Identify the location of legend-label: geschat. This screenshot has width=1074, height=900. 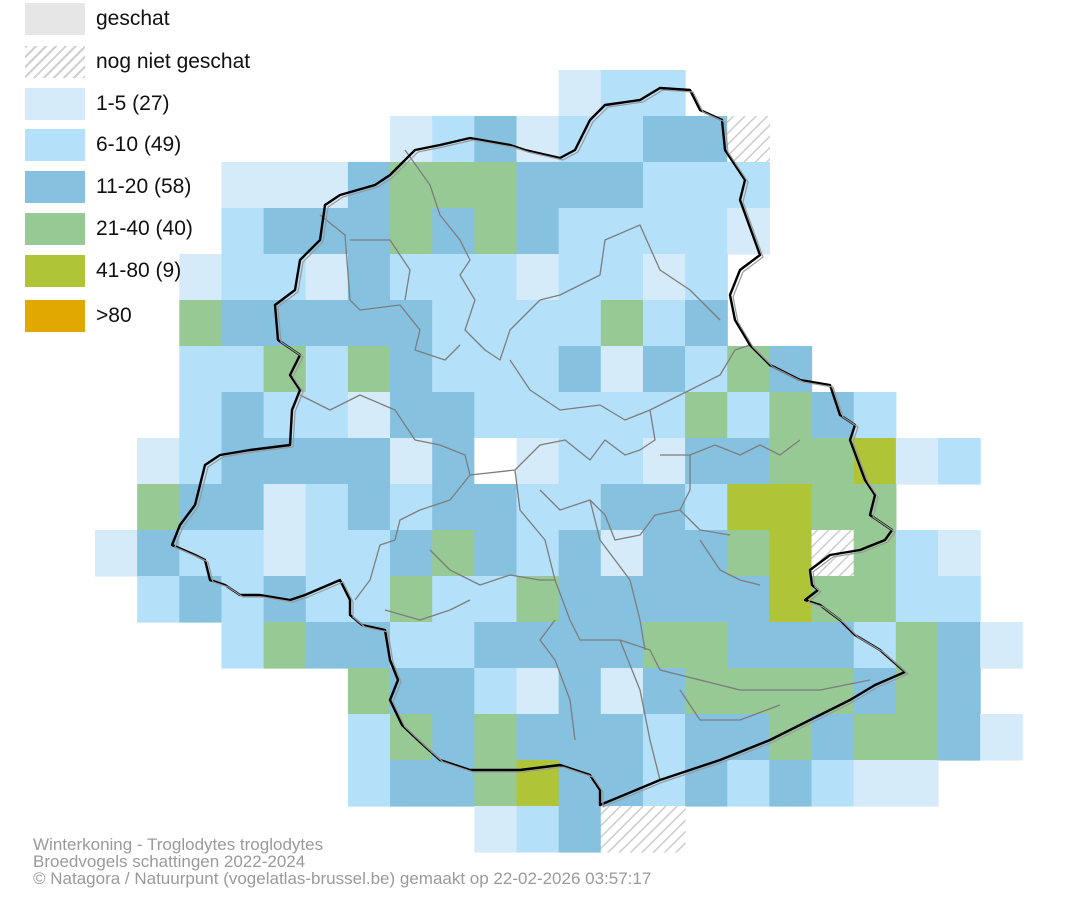
(133, 18).